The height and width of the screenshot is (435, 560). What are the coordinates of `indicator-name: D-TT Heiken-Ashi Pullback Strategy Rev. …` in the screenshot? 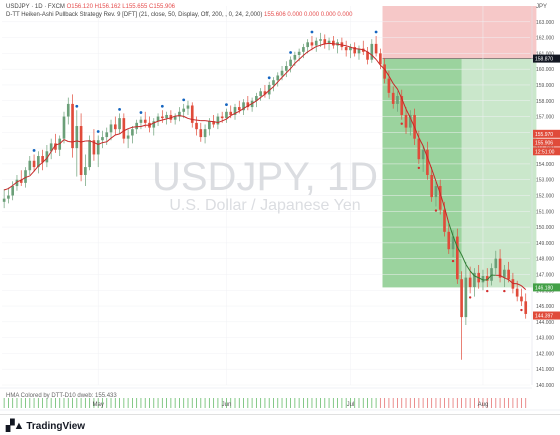 It's located at (134, 15).